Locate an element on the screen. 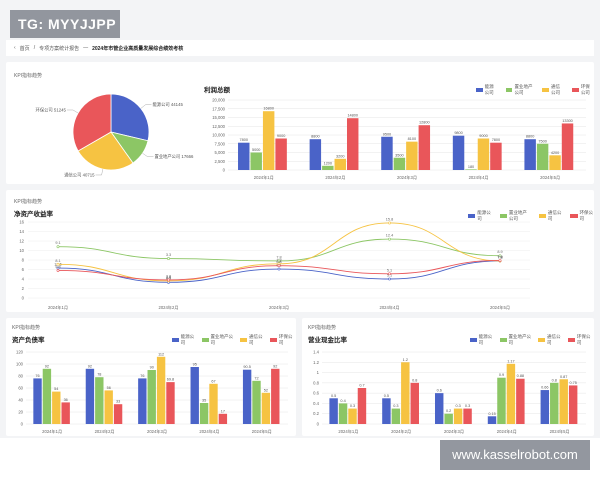 The height and width of the screenshot is (480, 600). bar-value-label: 4200 is located at coordinates (555, 153).